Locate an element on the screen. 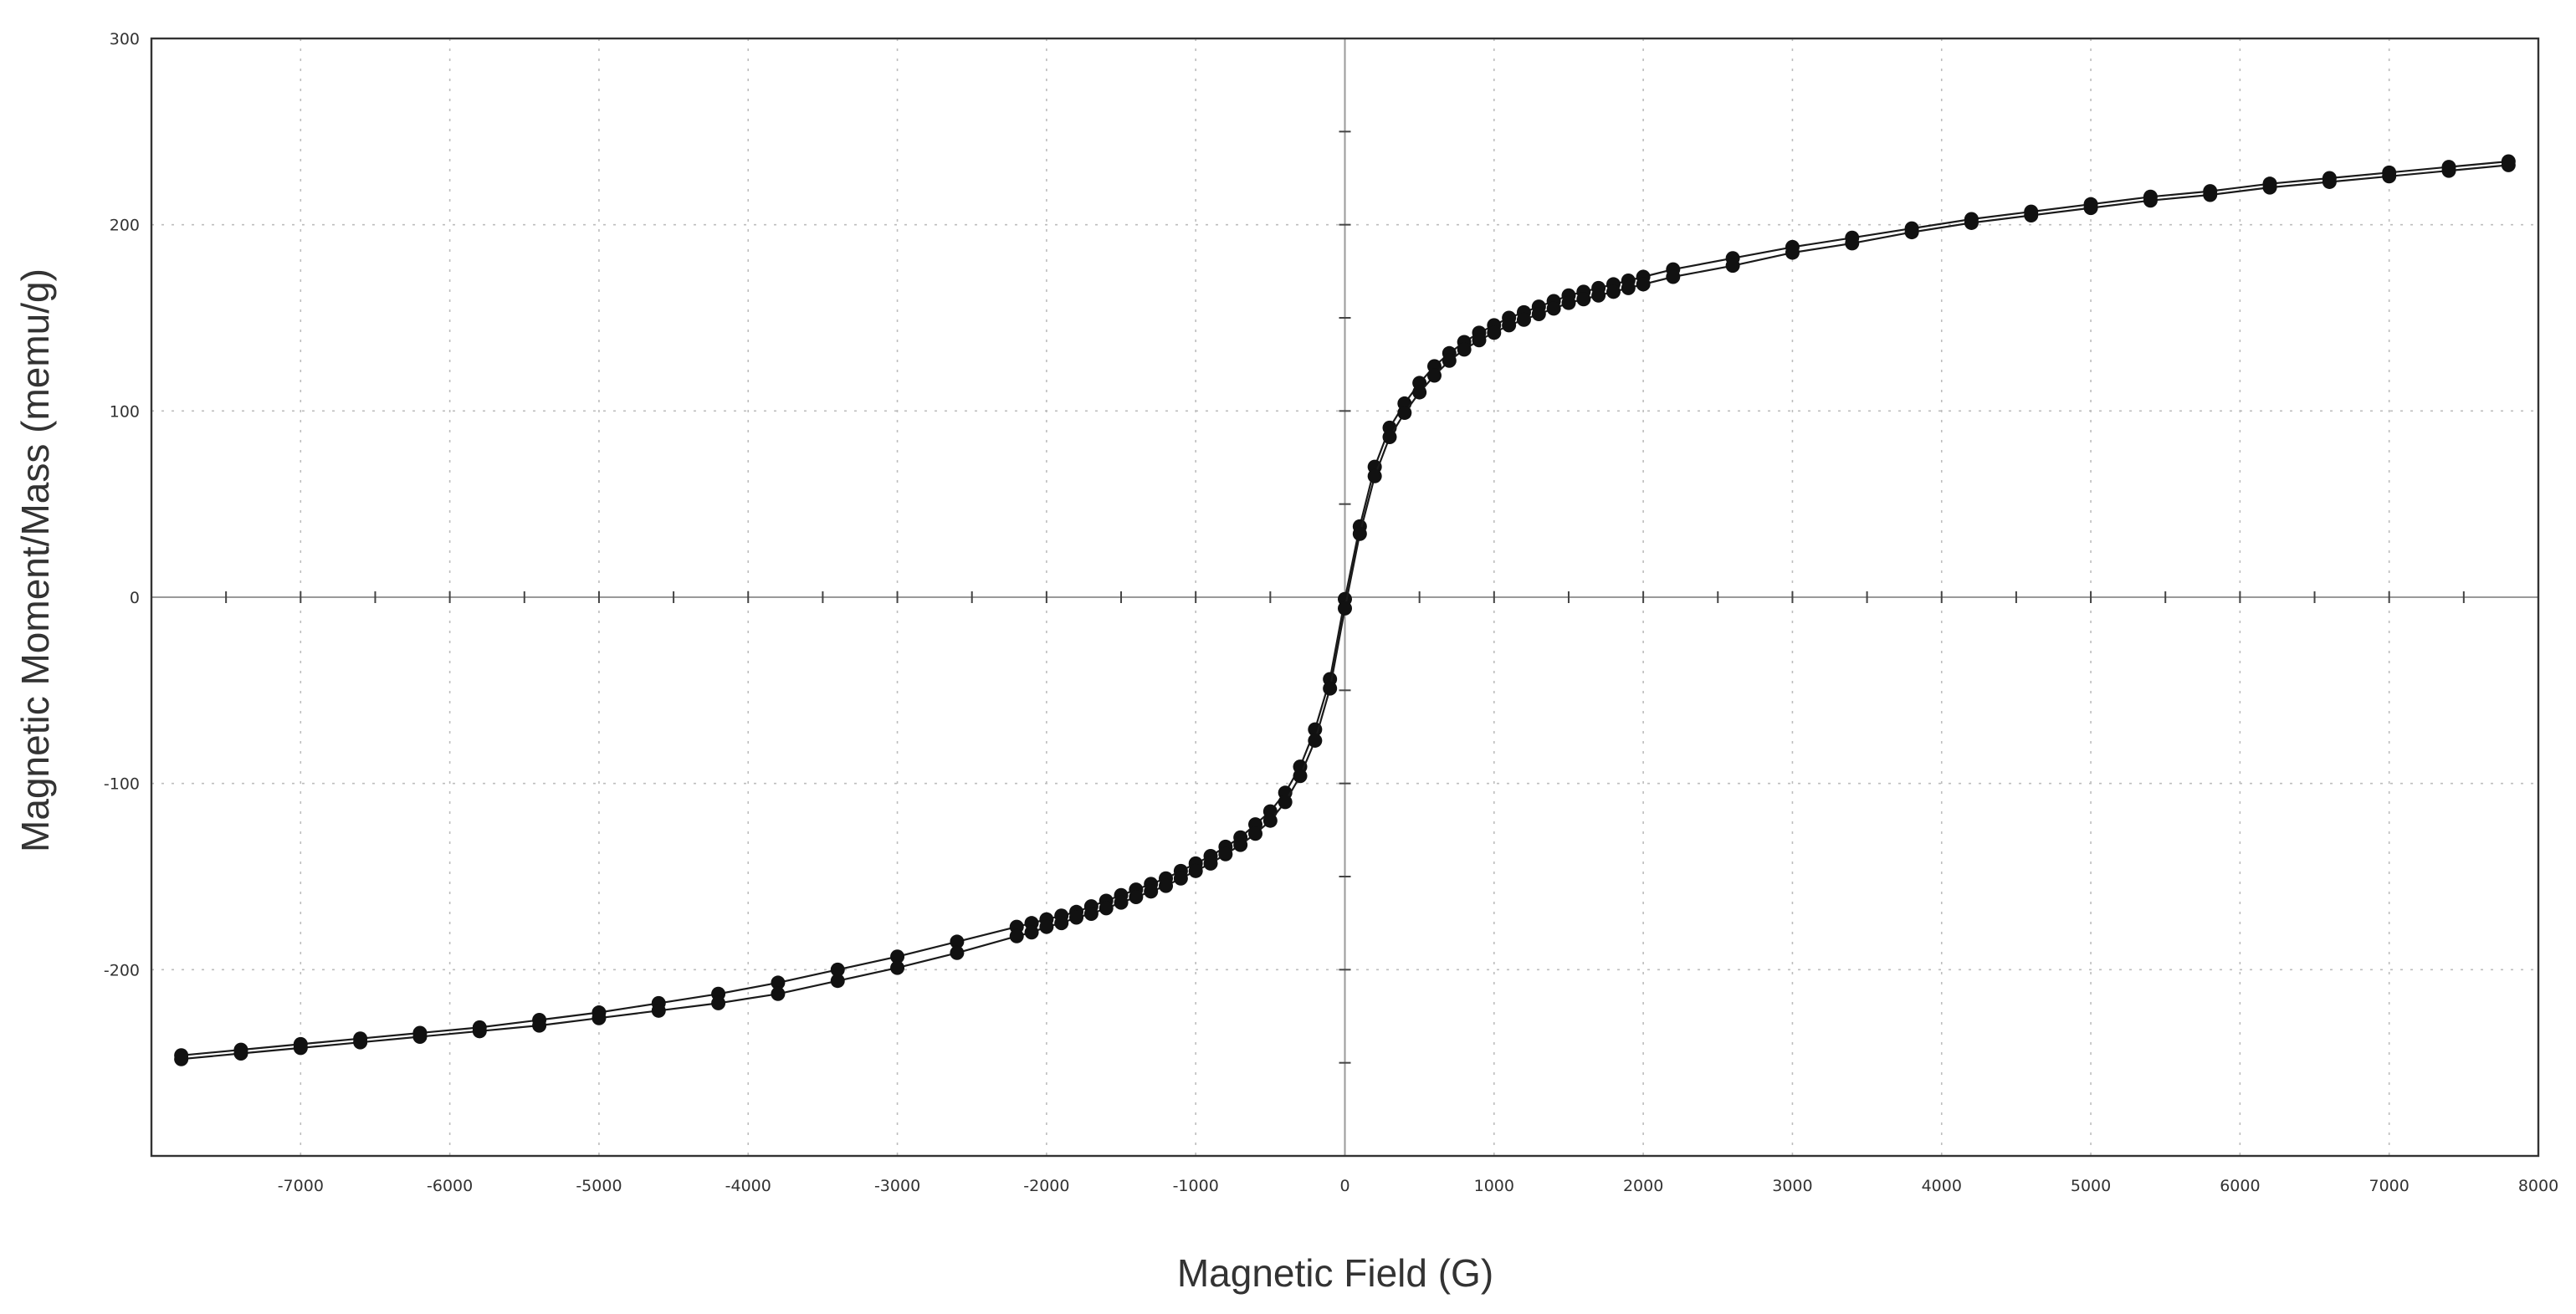 The image size is (2576, 1314). x-tick-label: -3000 is located at coordinates (897, 1186).